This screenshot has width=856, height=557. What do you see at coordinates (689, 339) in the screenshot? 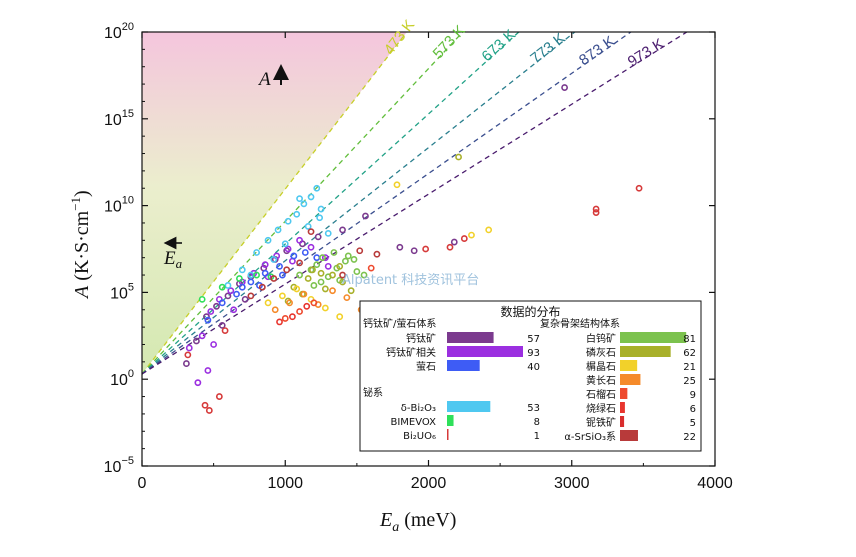
I see `legend-item-count: 81` at bounding box center [689, 339].